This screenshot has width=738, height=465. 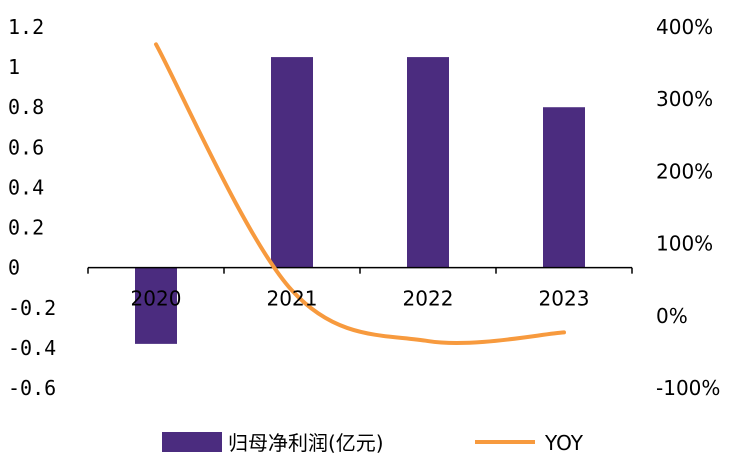 What do you see at coordinates (32, 207) in the screenshot?
I see `left-axis-ticks: 1.2 1 0.8 0.6 0.4 0.2 0 -0.2 -0.4 -0.6` at bounding box center [32, 207].